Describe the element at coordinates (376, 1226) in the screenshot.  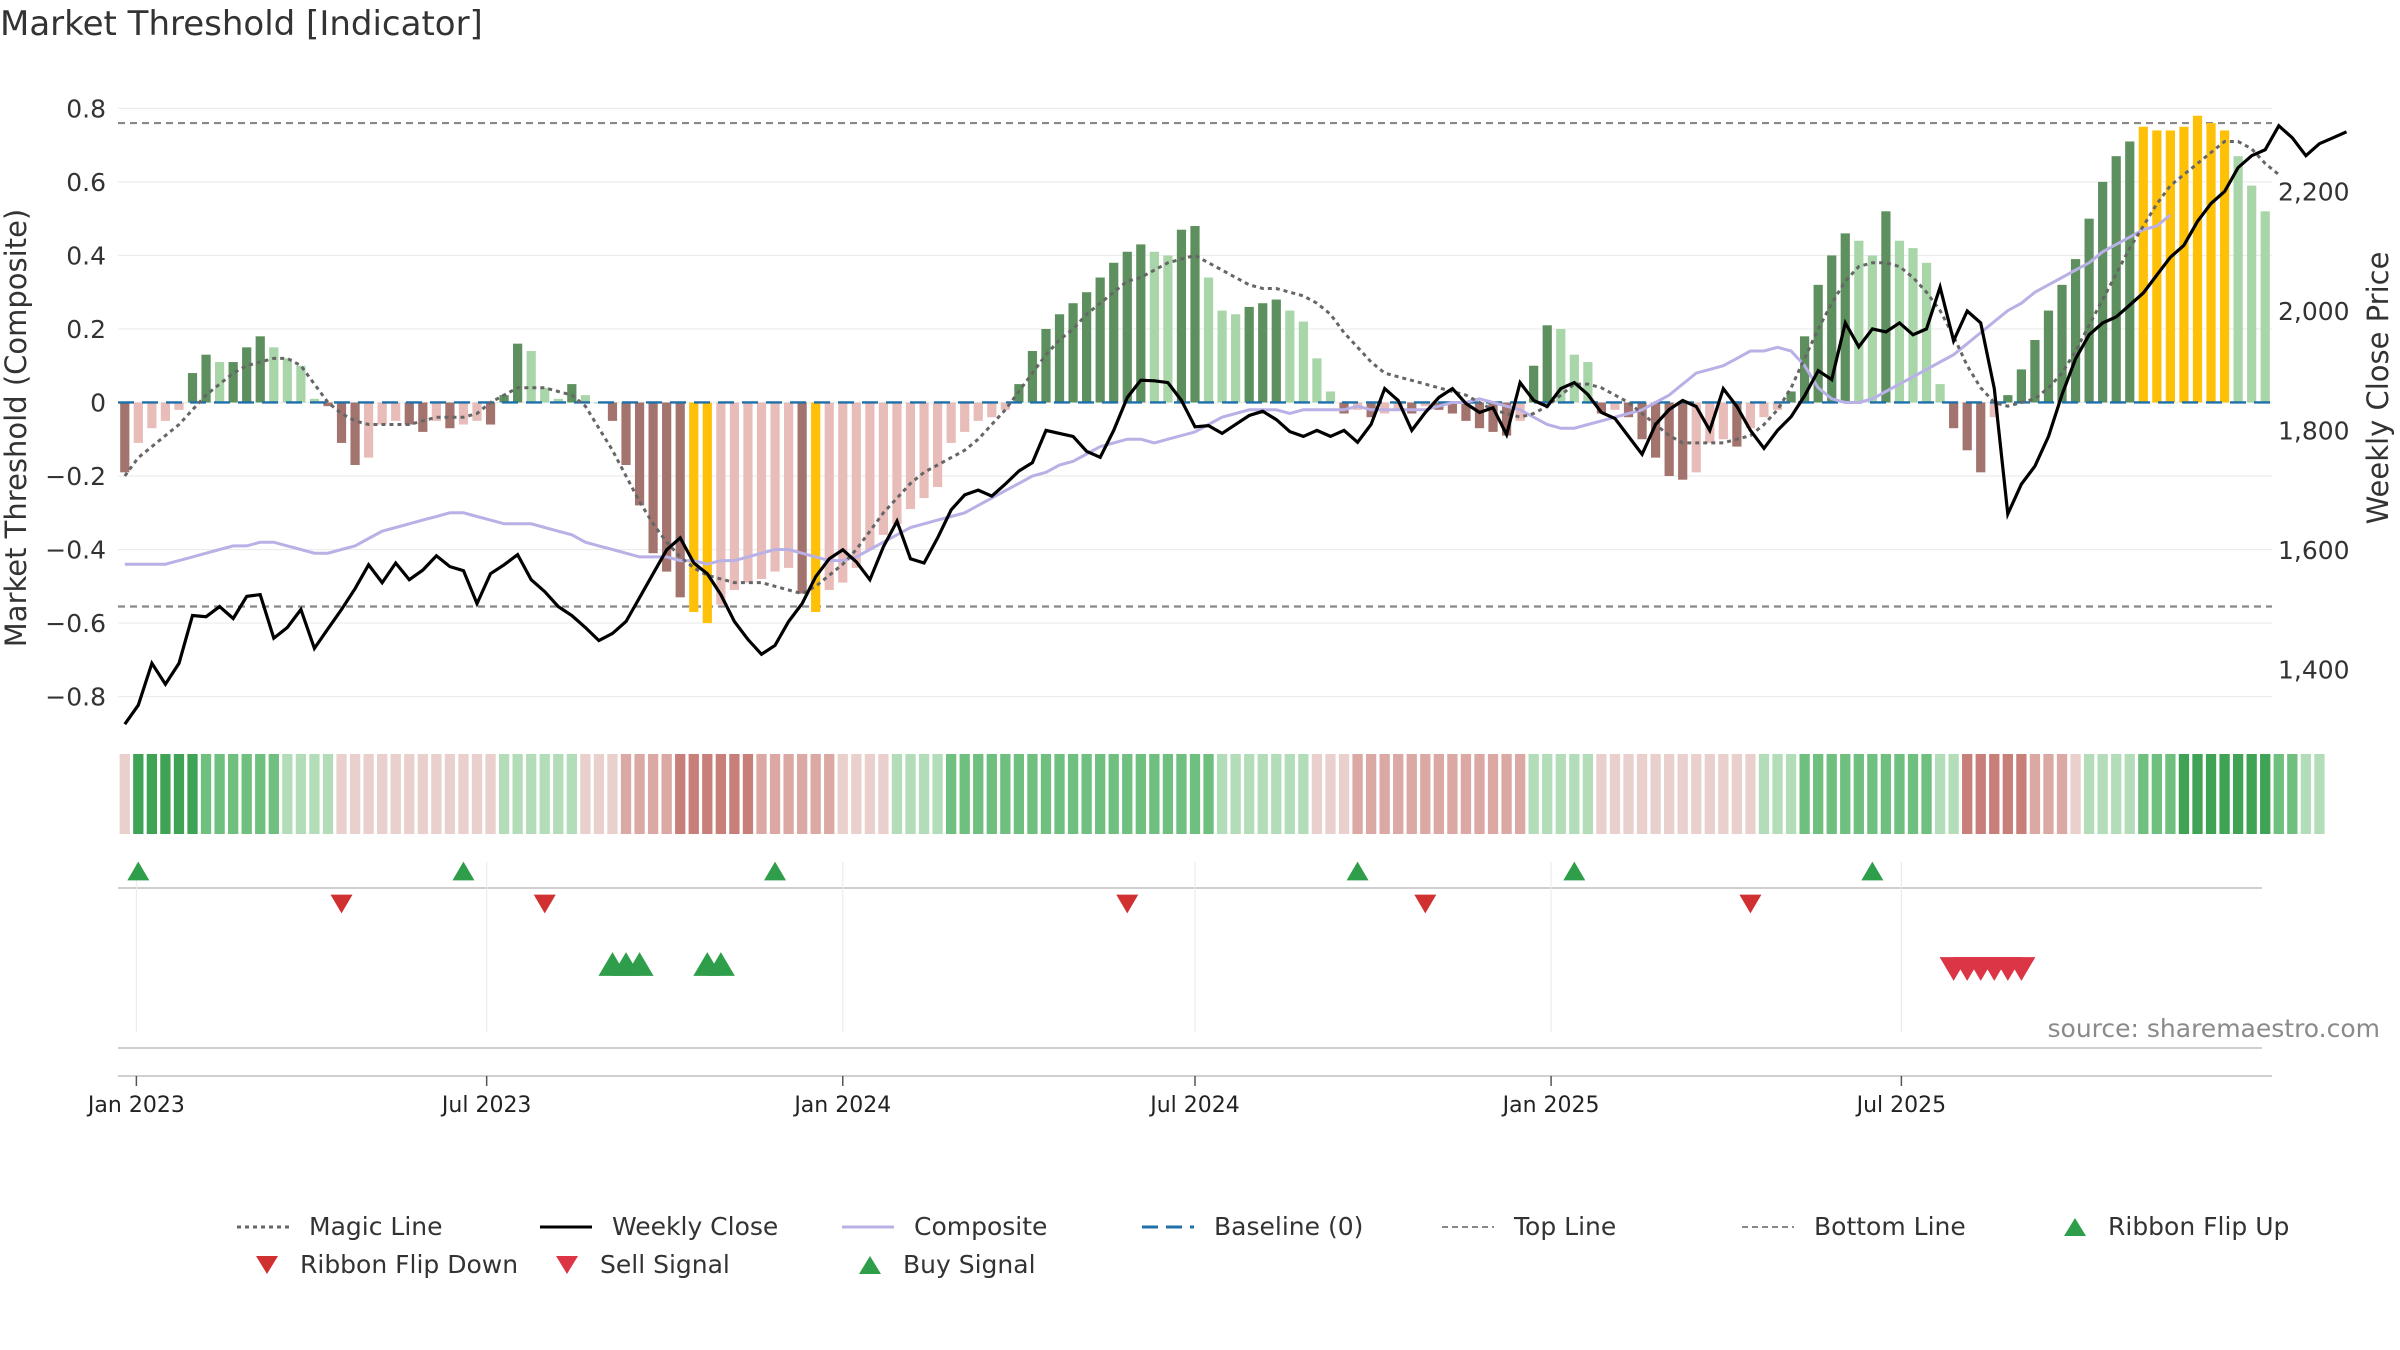
I see `legend-label: Magic Line` at that location.